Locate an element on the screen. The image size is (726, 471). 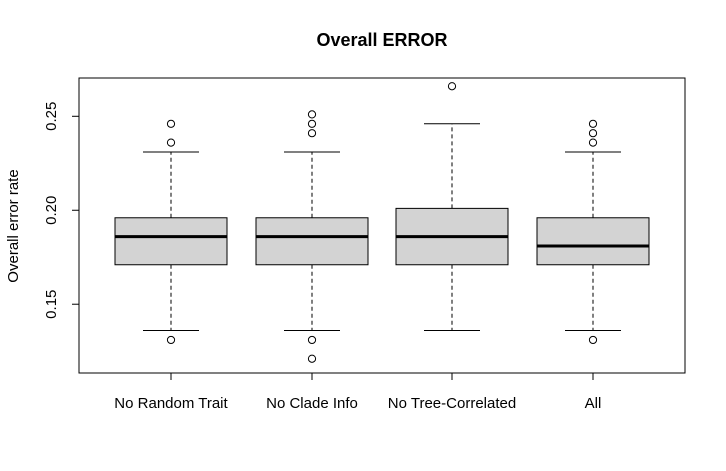
x-tick-label: No Random Trait is located at coordinates (171, 403).